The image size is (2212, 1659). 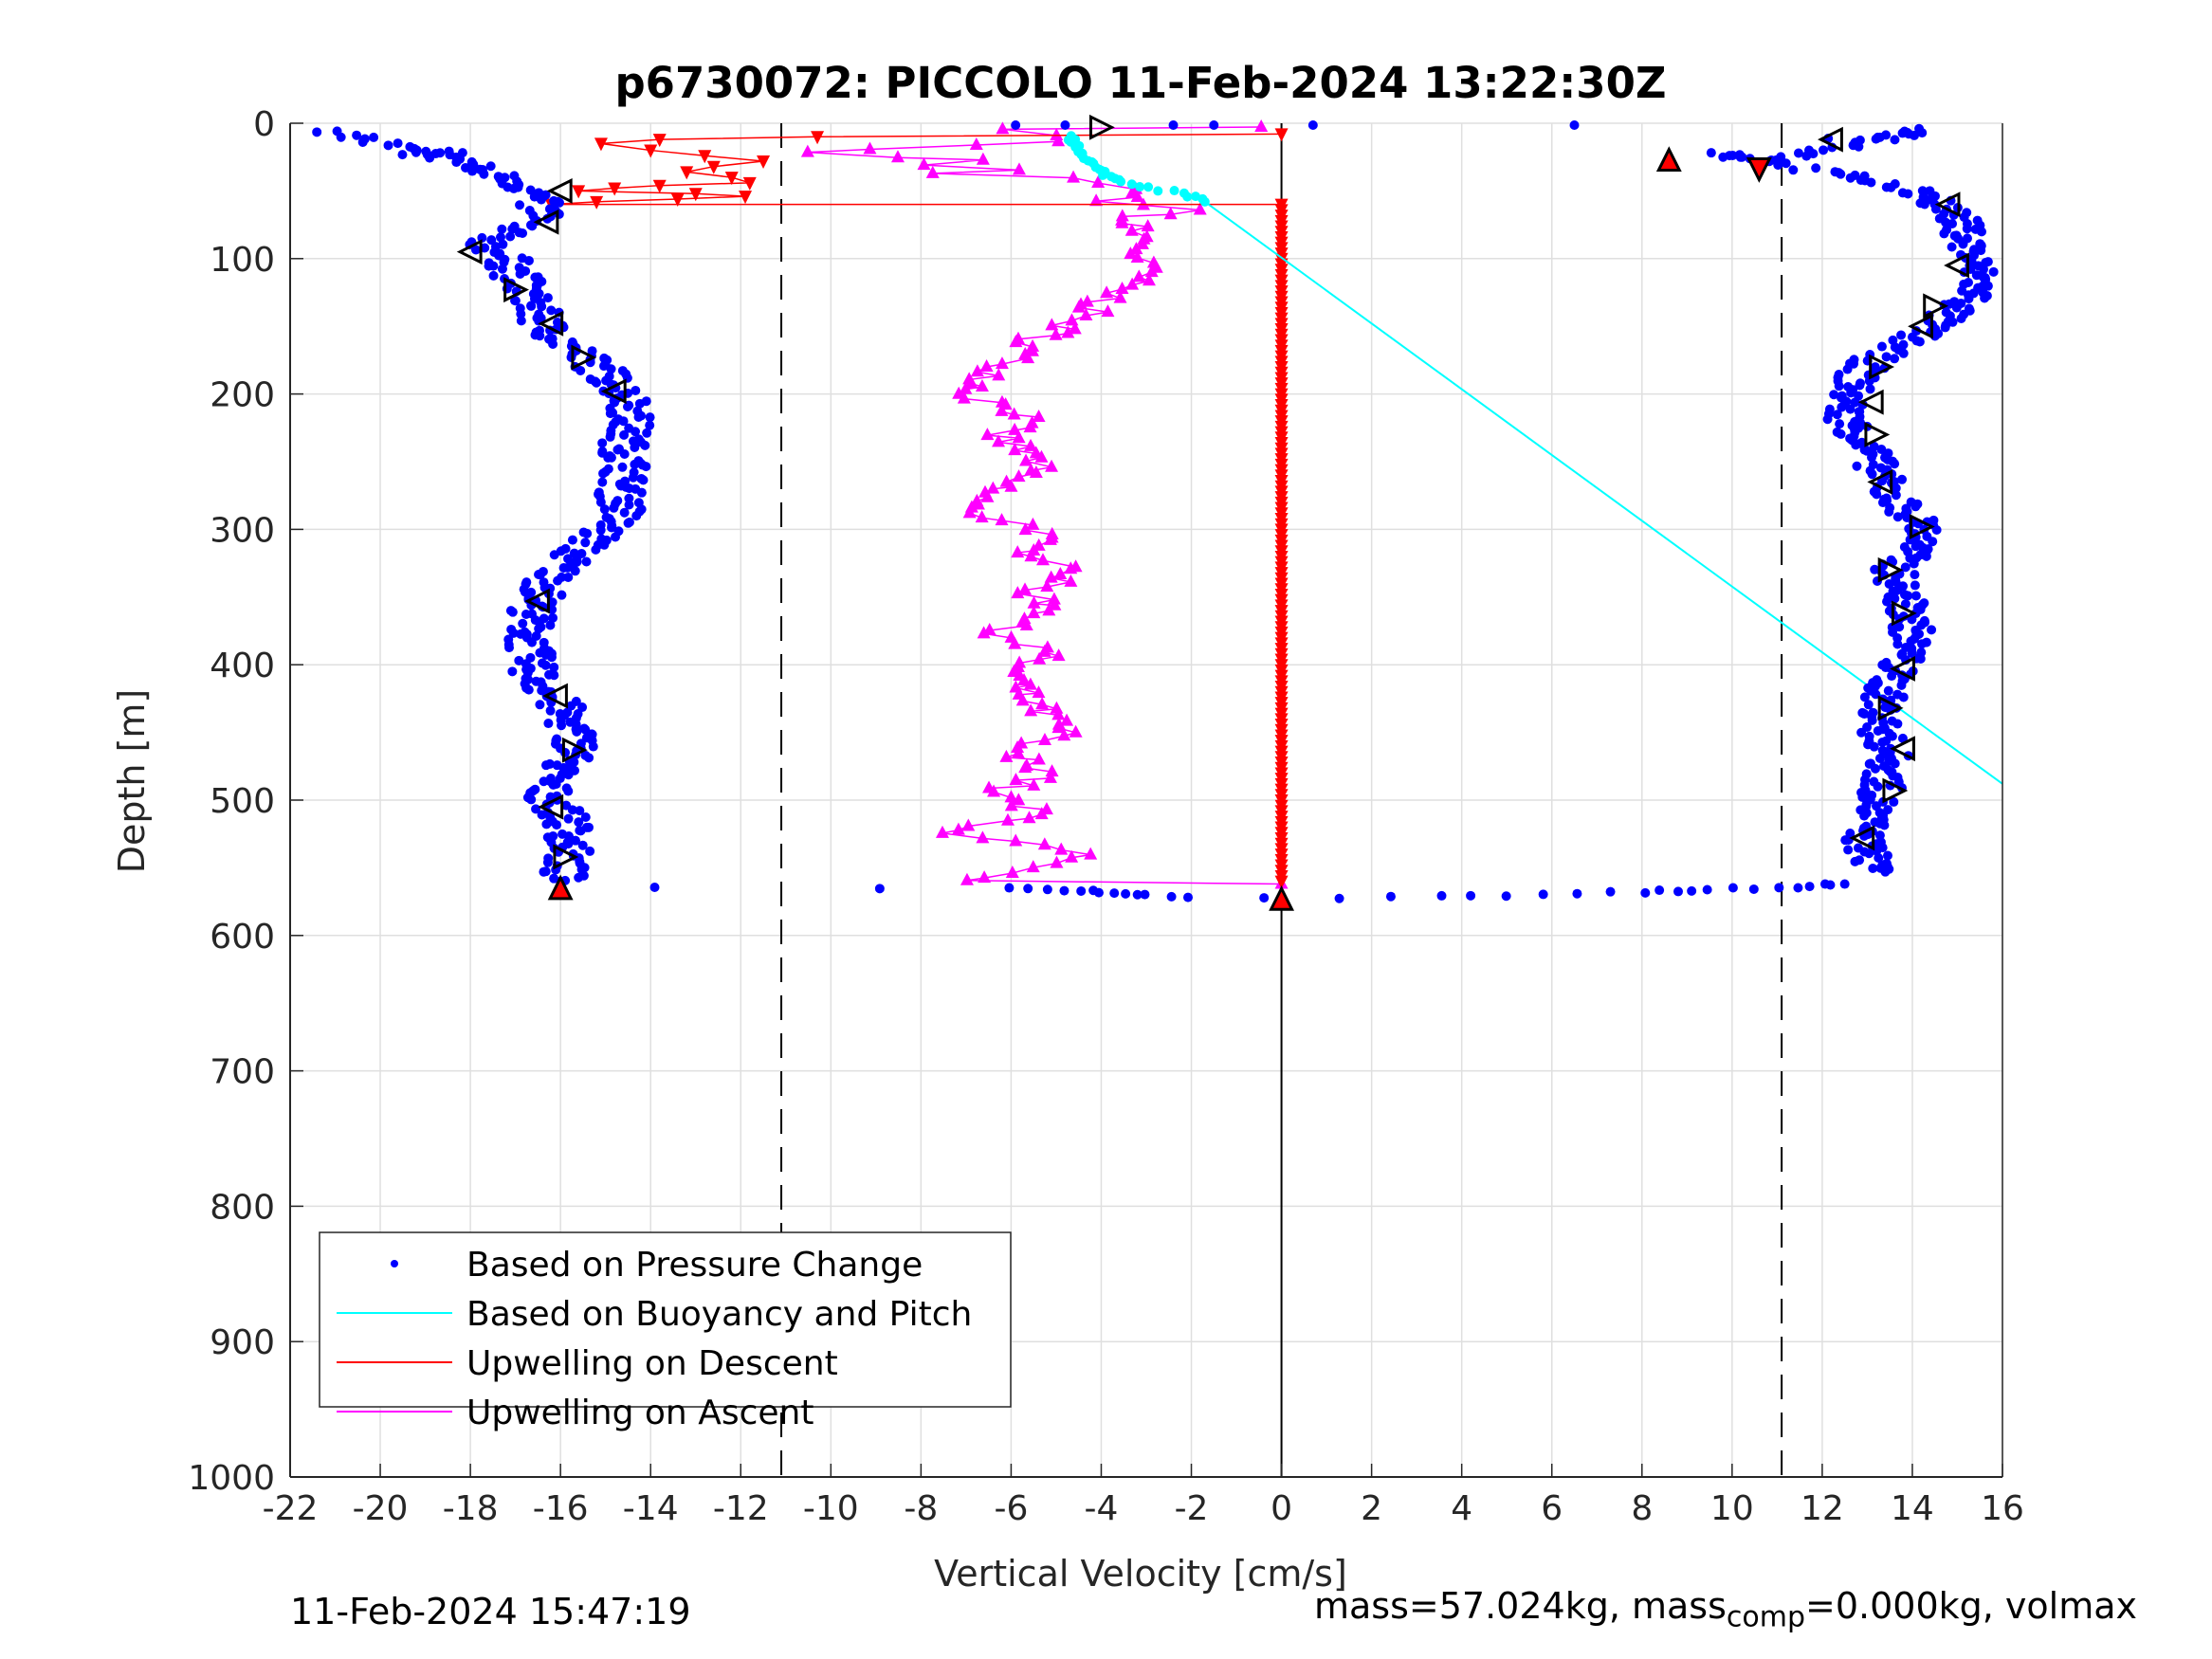 I want to click on y-tick-label: 700, so click(x=242, y=1072).